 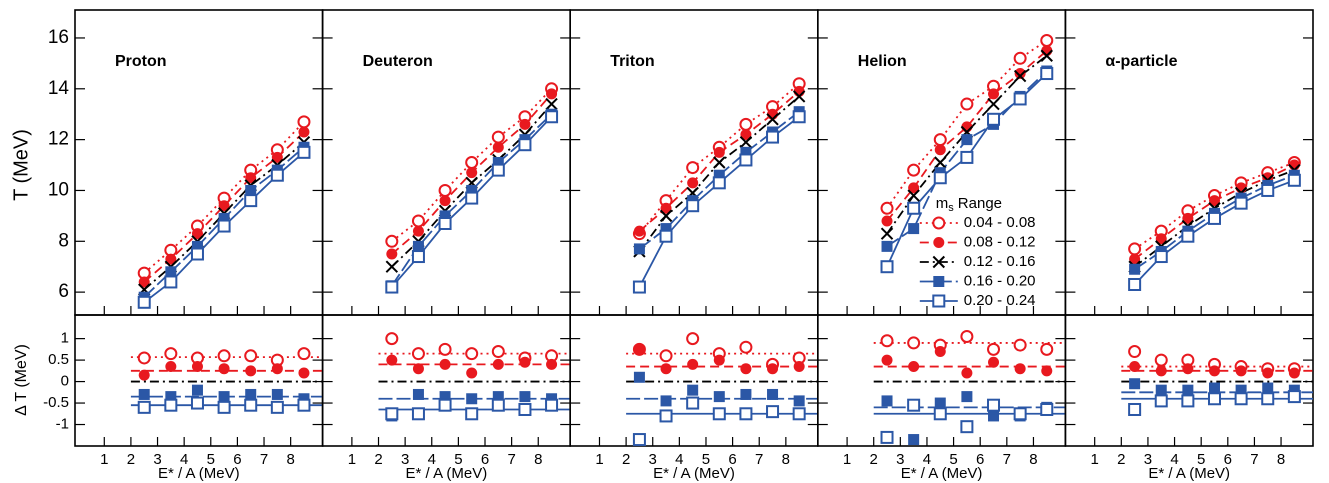 What do you see at coordinates (953, 459) in the screenshot?
I see `x-tick-label: 5` at bounding box center [953, 459].